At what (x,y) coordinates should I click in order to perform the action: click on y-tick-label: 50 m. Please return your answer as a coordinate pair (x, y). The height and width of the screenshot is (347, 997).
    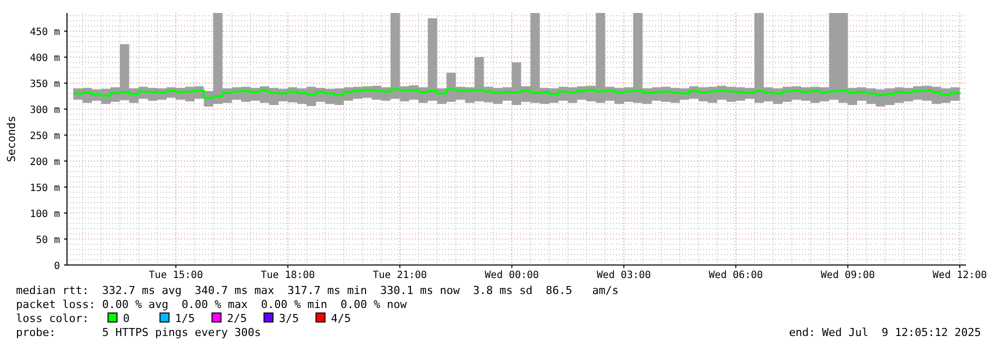
    Looking at the image, I should click on (48, 240).